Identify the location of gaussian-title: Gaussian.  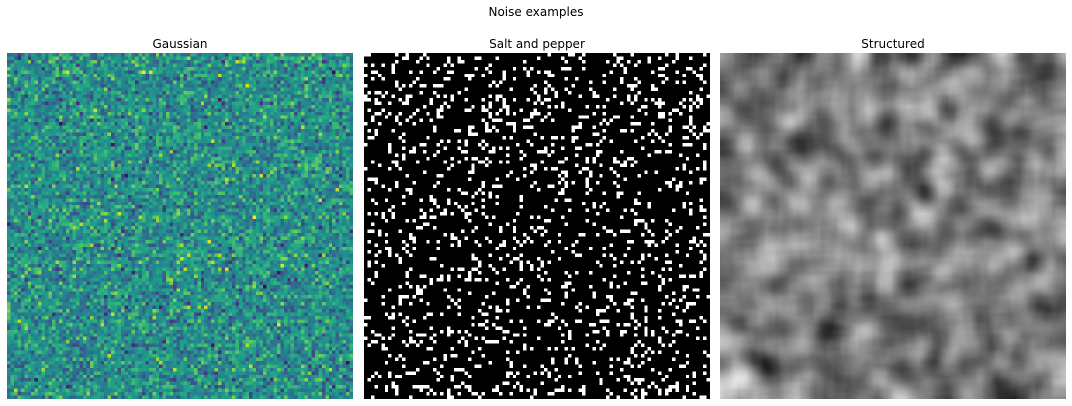
(180, 44).